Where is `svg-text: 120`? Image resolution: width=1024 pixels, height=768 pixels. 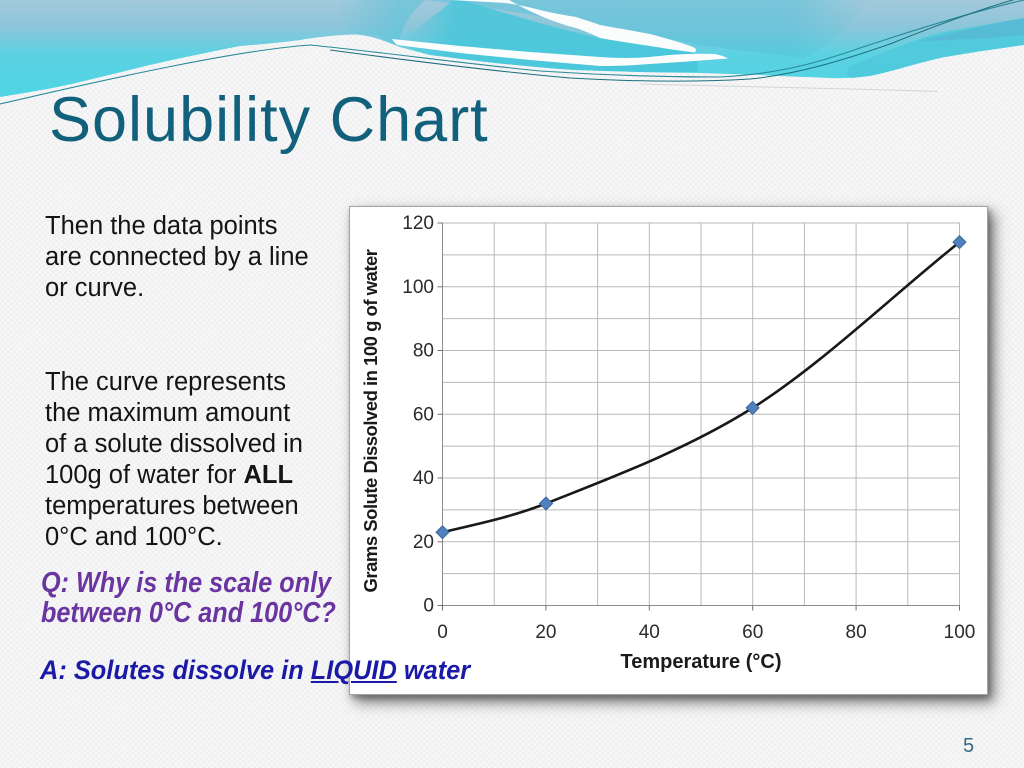 svg-text: 120 is located at coordinates (418, 223).